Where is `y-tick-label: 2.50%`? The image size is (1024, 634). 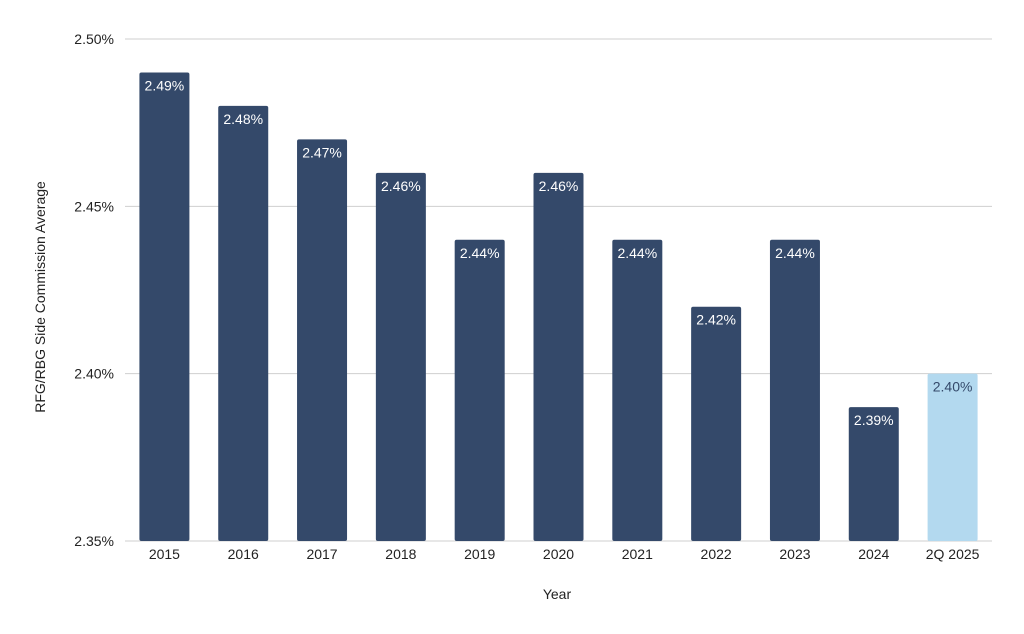 y-tick-label: 2.50% is located at coordinates (94, 39).